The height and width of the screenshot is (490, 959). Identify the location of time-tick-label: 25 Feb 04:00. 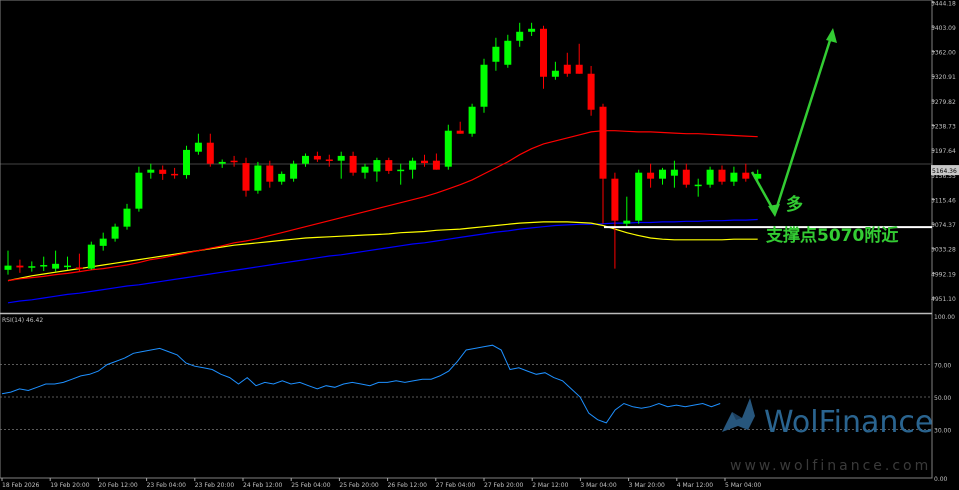
(311, 485).